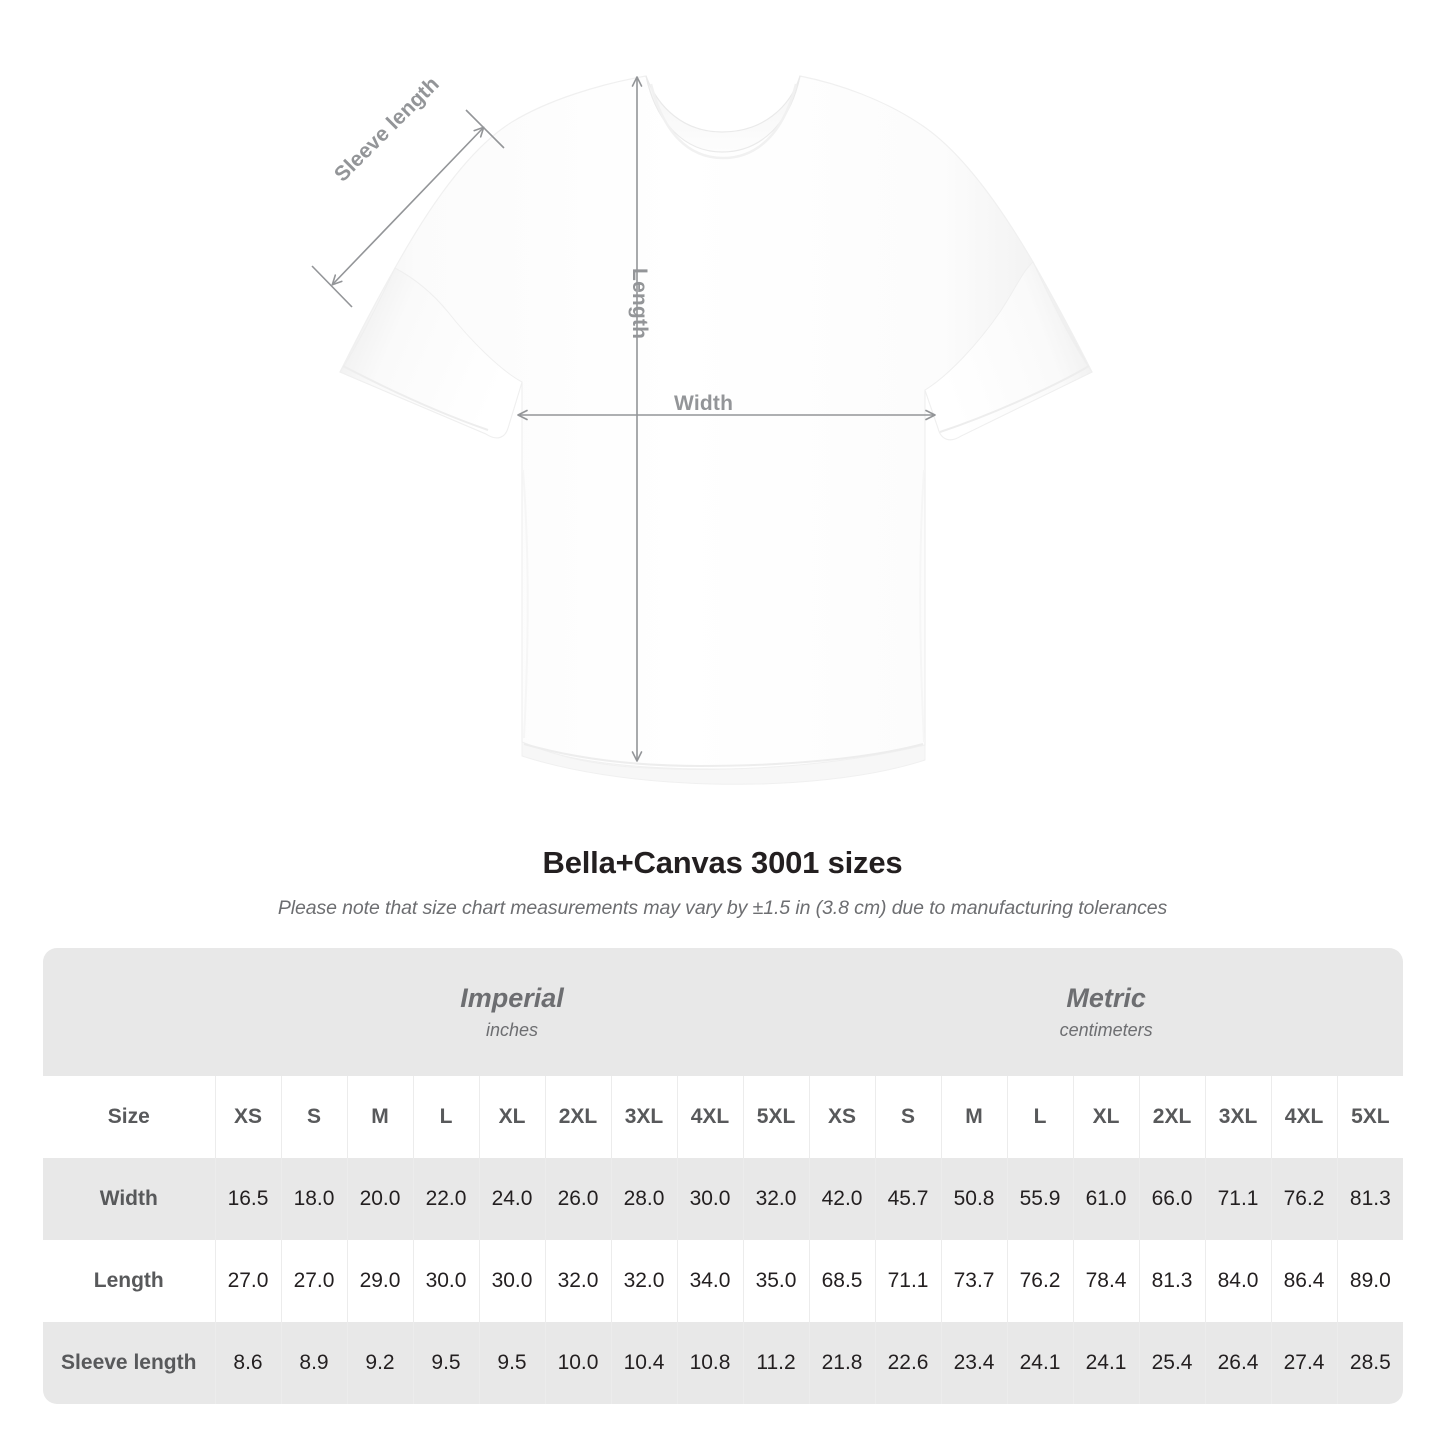 The width and height of the screenshot is (1445, 1445). Describe the element at coordinates (1238, 1199) in the screenshot. I see `cell-width-metric-3xl: 71.1` at that location.